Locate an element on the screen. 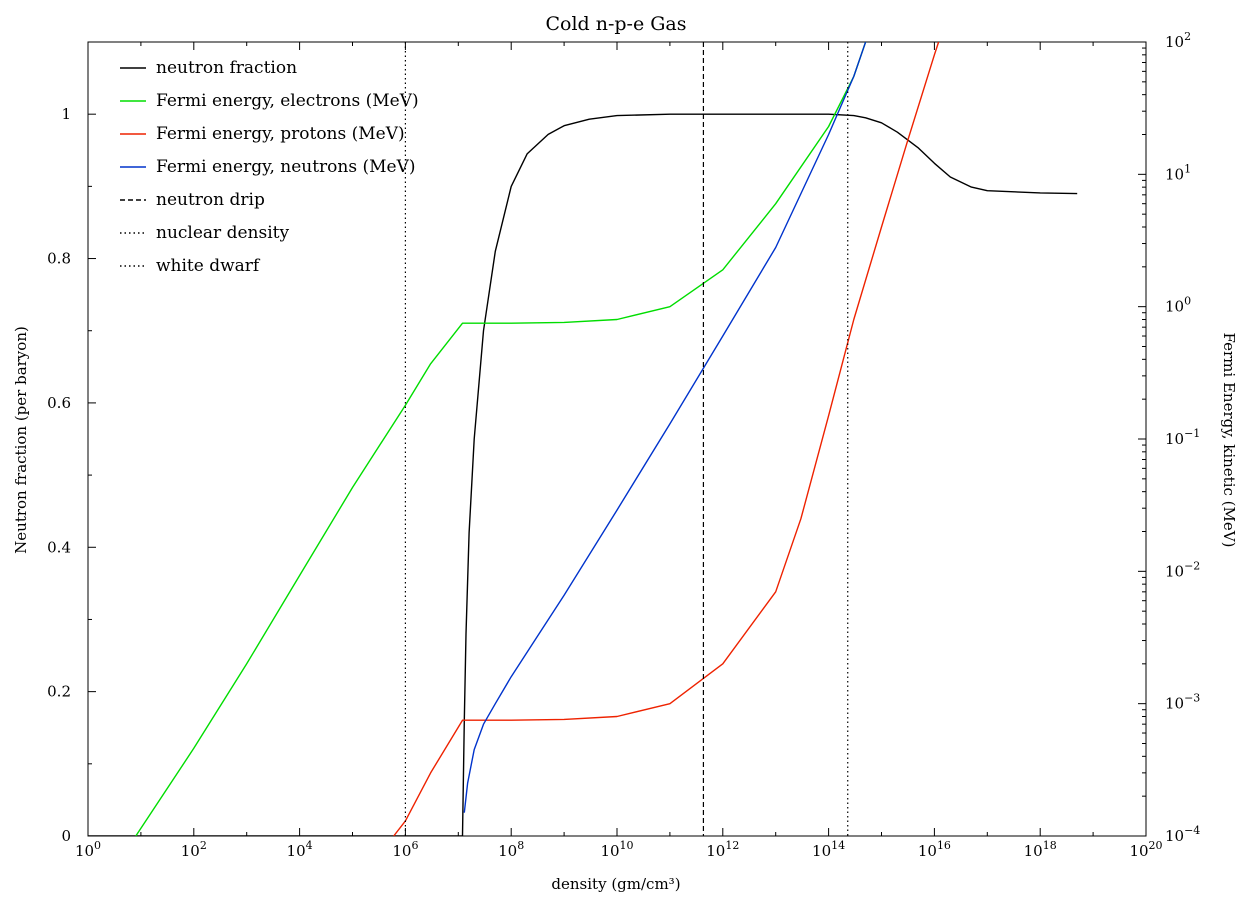 Image resolution: width=1240 pixels, height=903 pixels. x-tick-label: 10⁰ is located at coordinates (88, 849).